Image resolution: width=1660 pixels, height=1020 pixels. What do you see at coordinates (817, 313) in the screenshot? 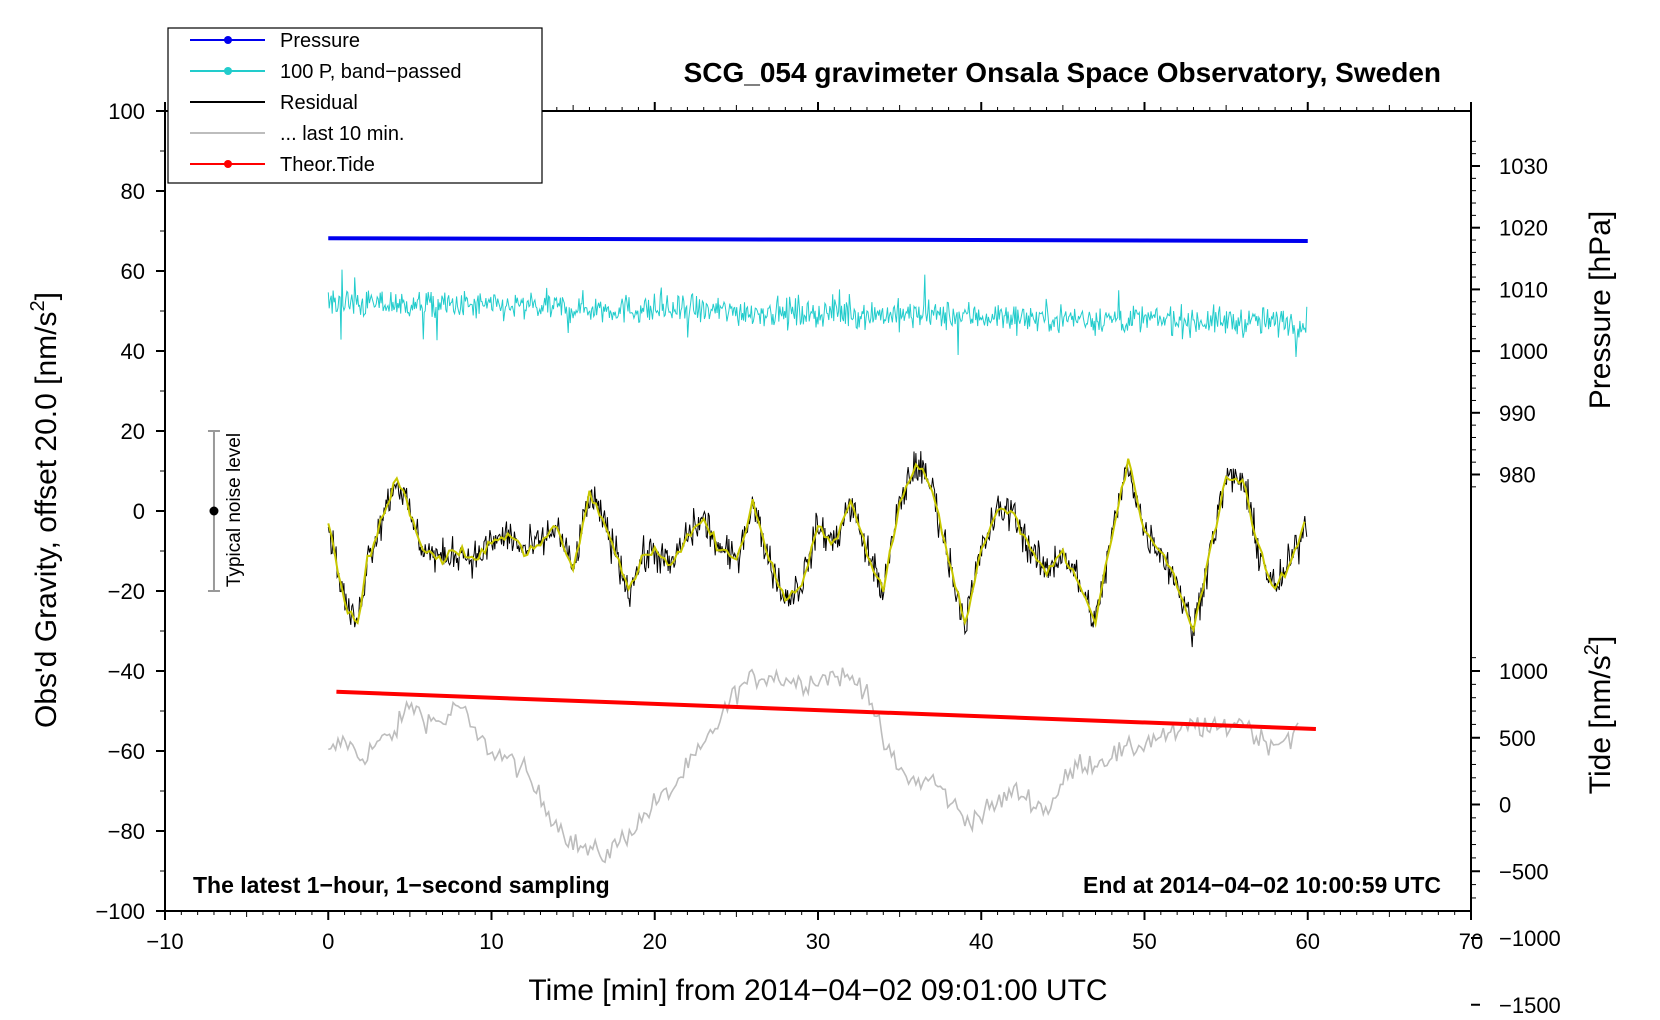
I see `series-band-passed` at bounding box center [817, 313].